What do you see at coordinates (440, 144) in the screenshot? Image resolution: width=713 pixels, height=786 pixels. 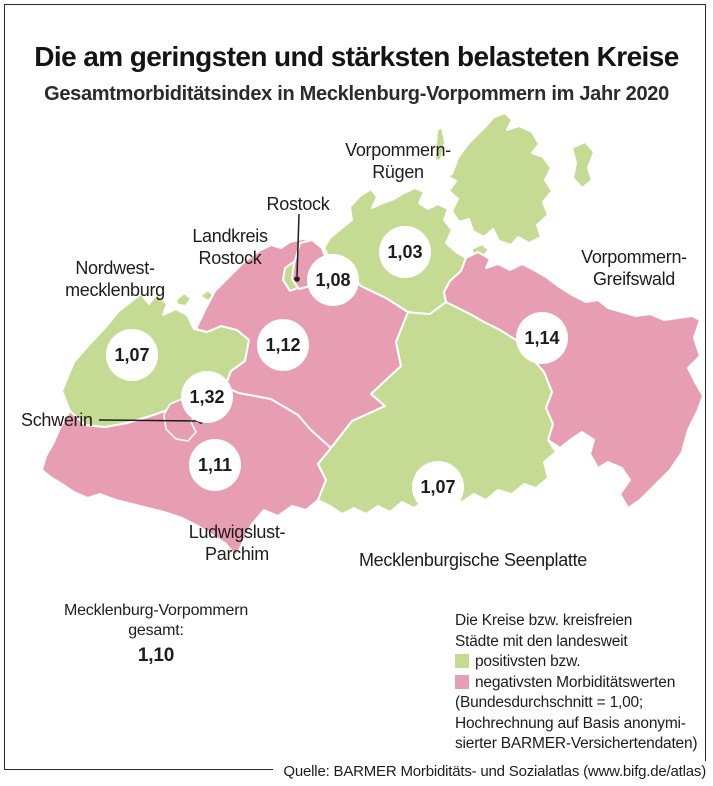 I see `island-hiddensee` at bounding box center [440, 144].